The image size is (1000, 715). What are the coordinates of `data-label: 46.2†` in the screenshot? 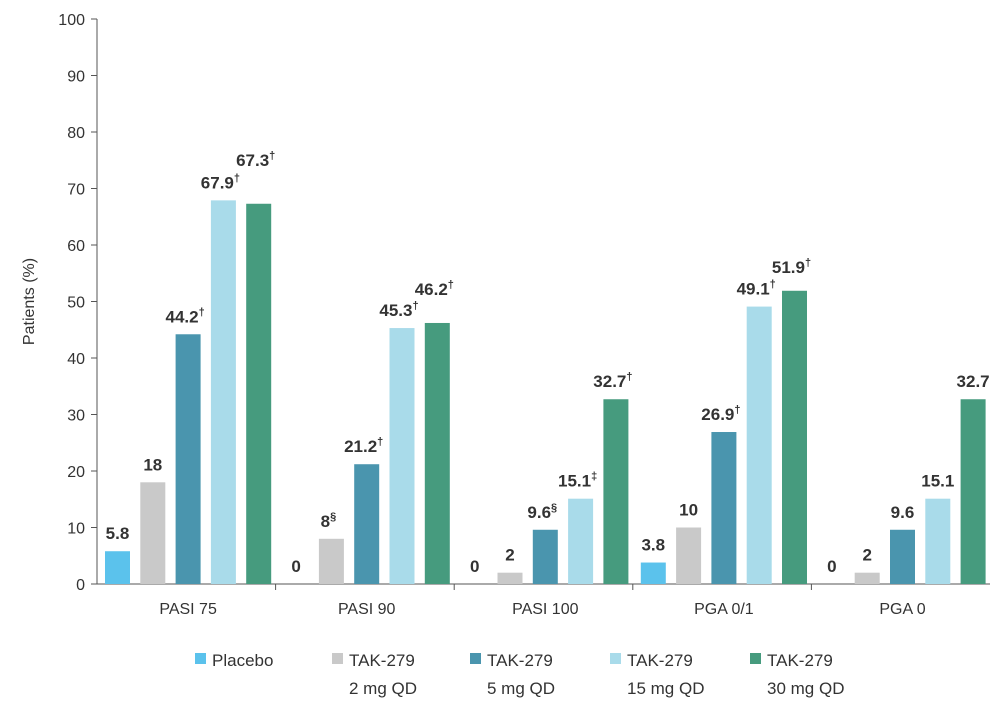 It's located at (434, 289).